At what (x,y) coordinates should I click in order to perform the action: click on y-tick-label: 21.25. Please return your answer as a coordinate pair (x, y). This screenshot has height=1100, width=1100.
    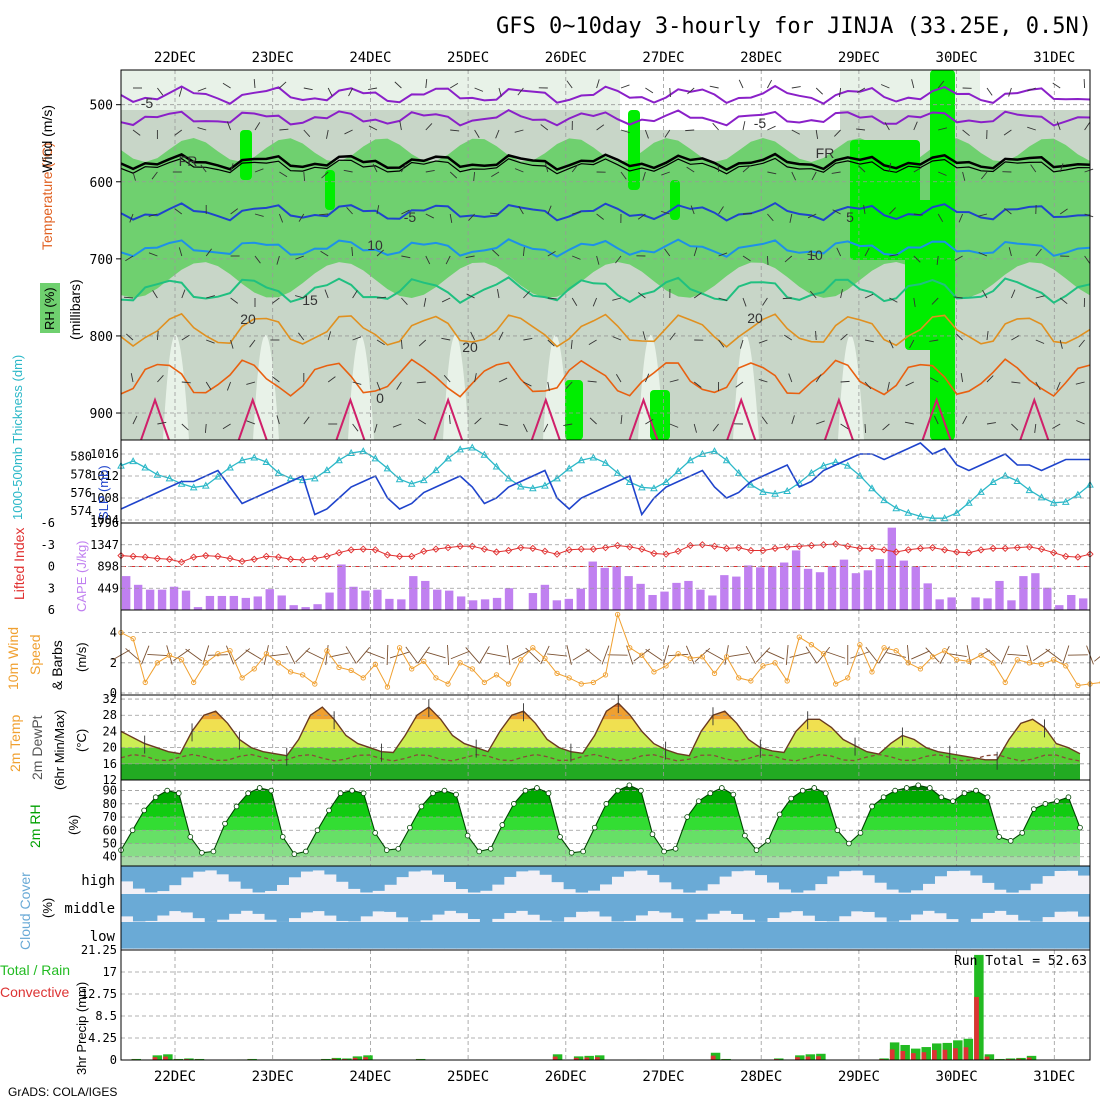
    Looking at the image, I should click on (99, 950).